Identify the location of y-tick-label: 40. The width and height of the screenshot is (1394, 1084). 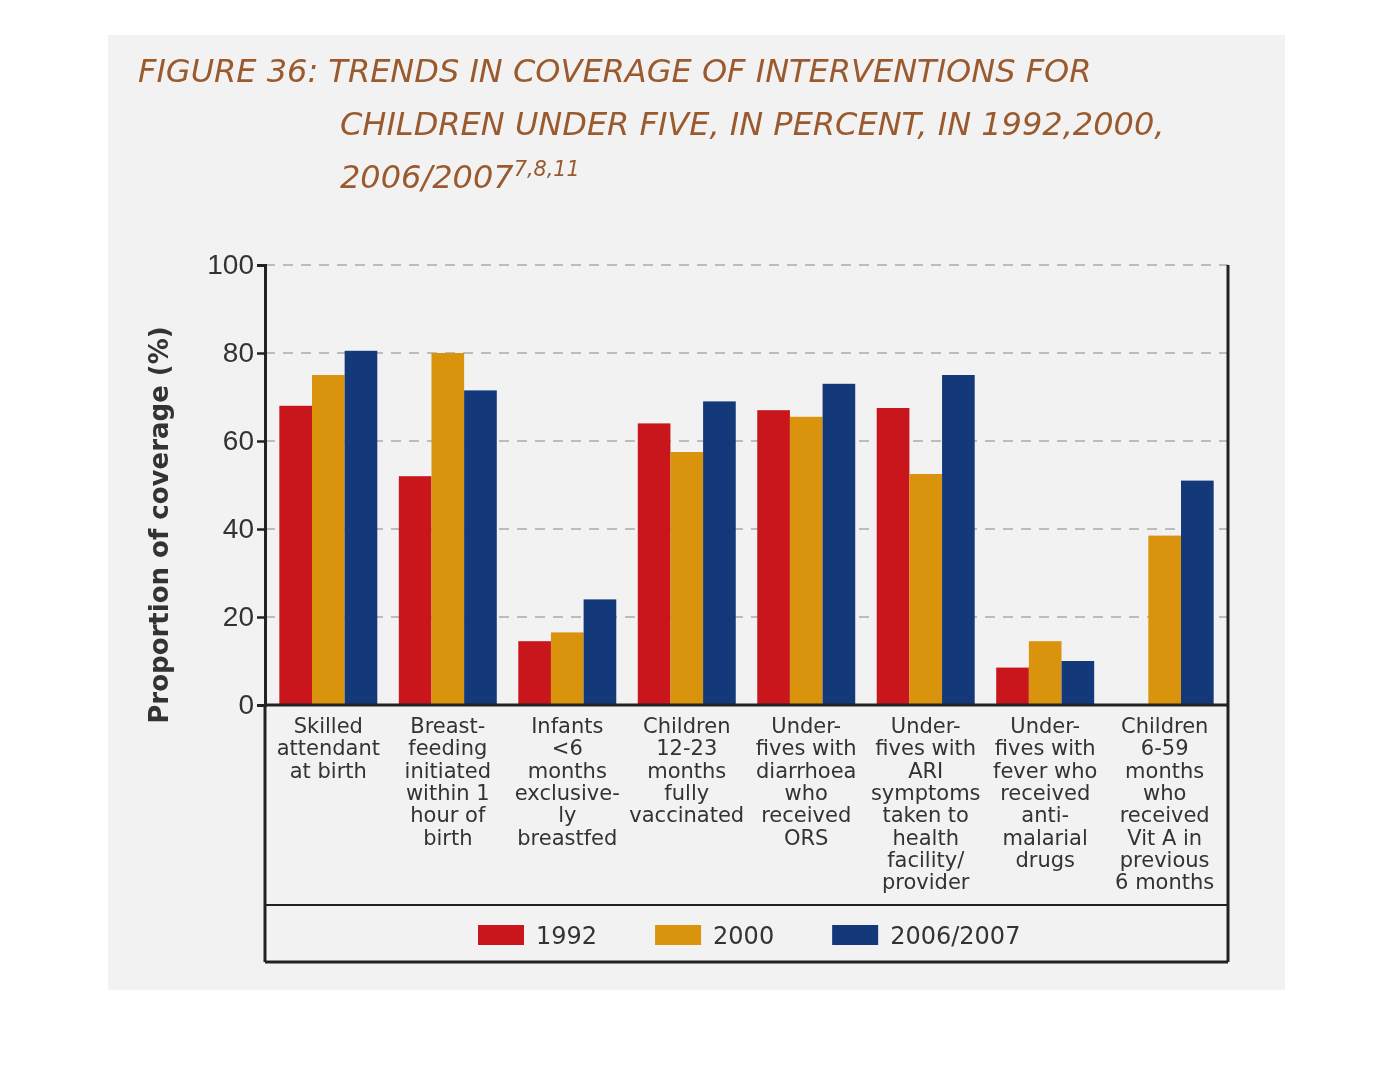
(238, 529).